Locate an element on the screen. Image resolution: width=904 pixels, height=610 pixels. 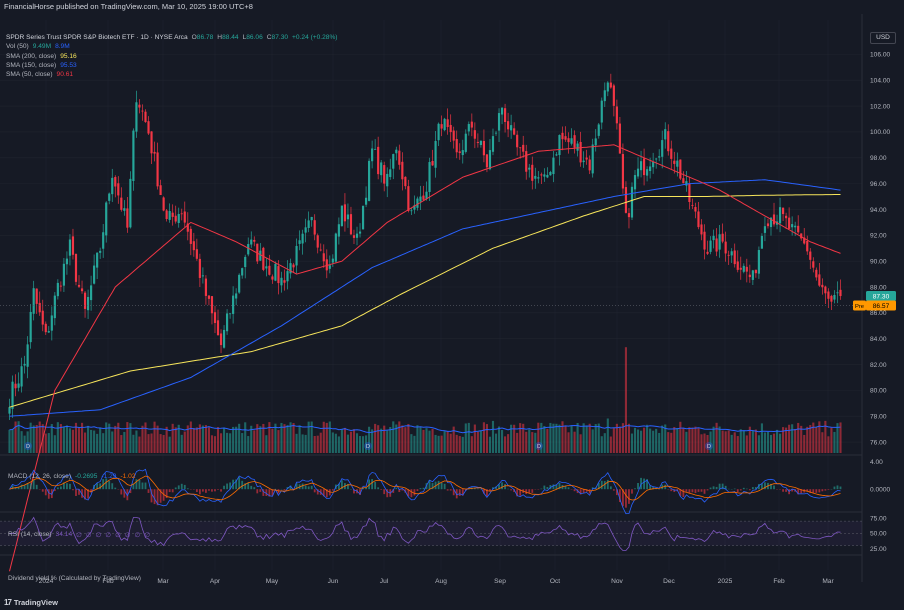
rsi-legend: RSI (14, close) 34.14 ∅ ∅ ∅ ∅ ∅ ∅ ∅ ∅ is located at coordinates (79, 535).